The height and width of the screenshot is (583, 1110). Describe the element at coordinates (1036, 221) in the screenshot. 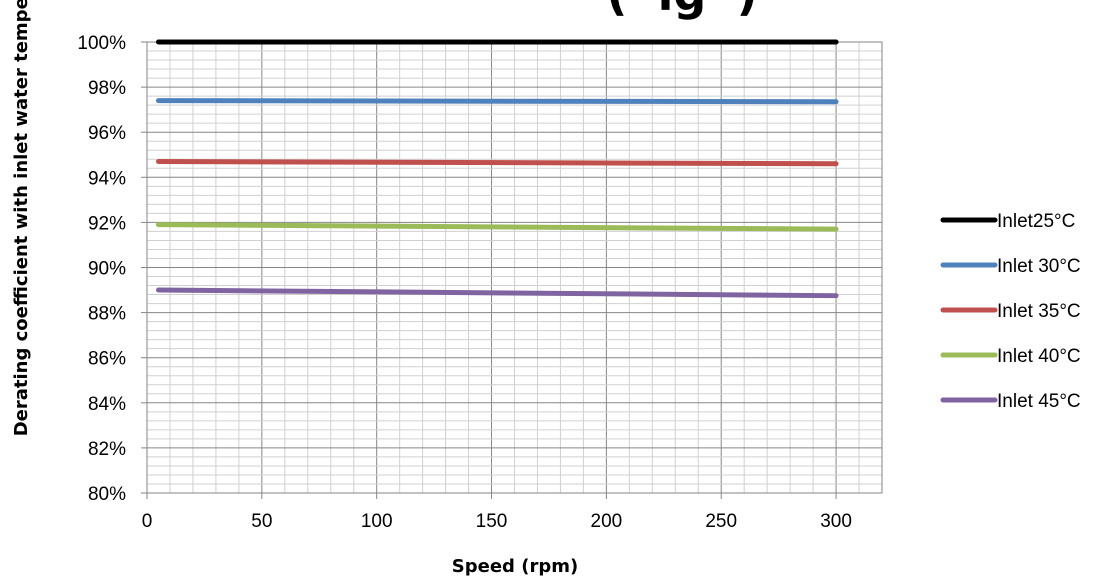

I see `legend-label: Inlet25°C` at that location.